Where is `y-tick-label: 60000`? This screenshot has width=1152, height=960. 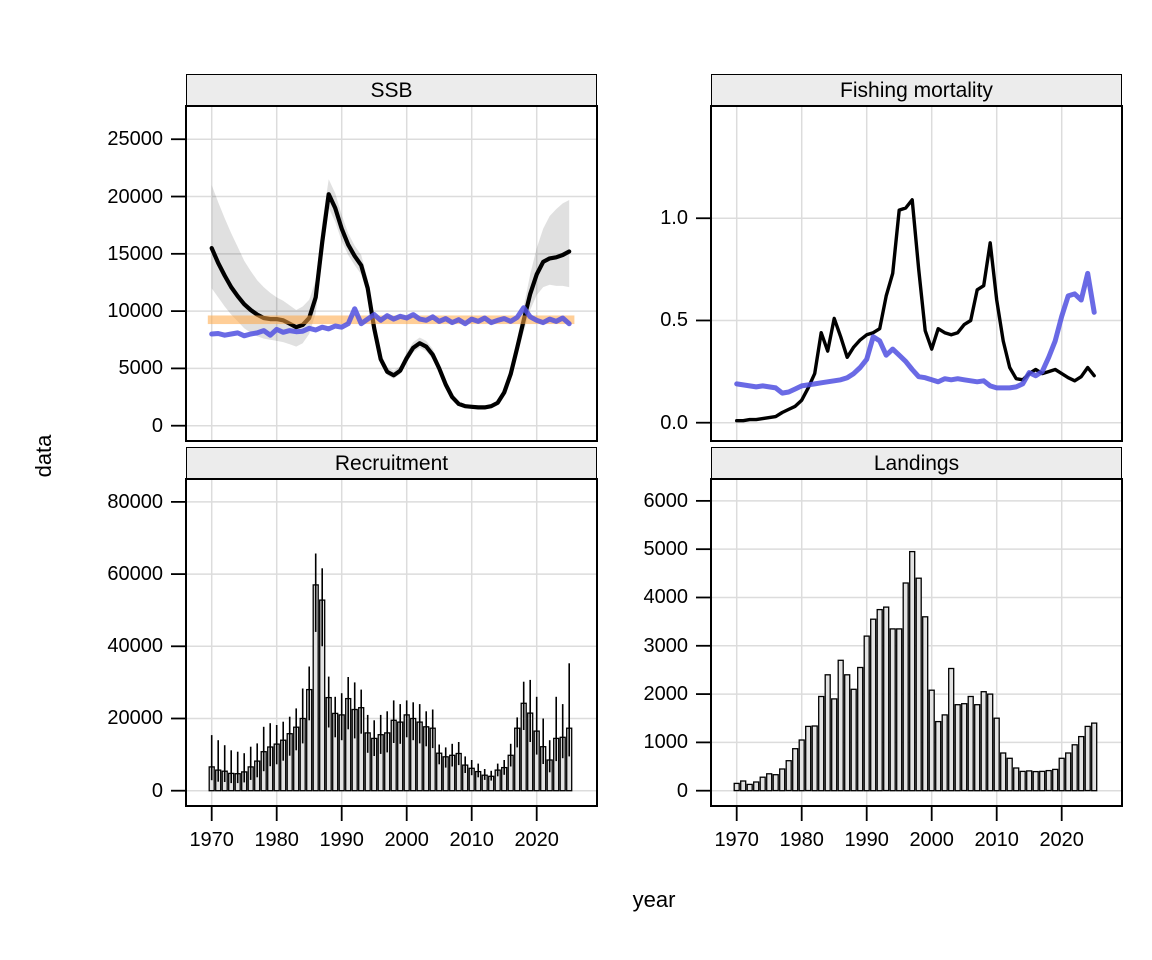 y-tick-label: 60000 is located at coordinates (135, 574).